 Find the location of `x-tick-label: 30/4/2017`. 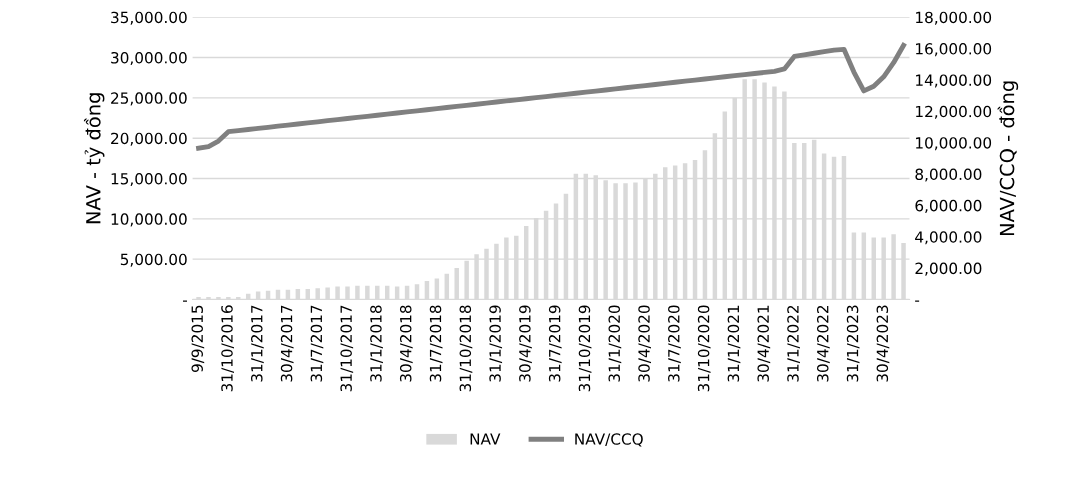

x-tick-label: 30/4/2017 is located at coordinates (287, 343).